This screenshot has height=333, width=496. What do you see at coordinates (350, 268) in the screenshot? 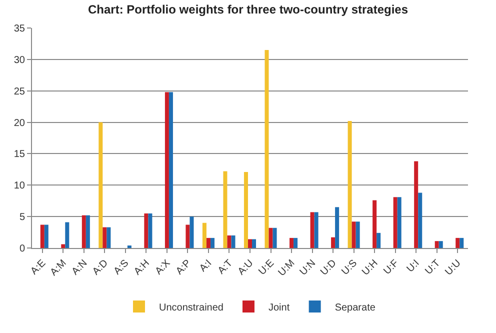
I see `x-tick-label: U:S` at bounding box center [350, 268].